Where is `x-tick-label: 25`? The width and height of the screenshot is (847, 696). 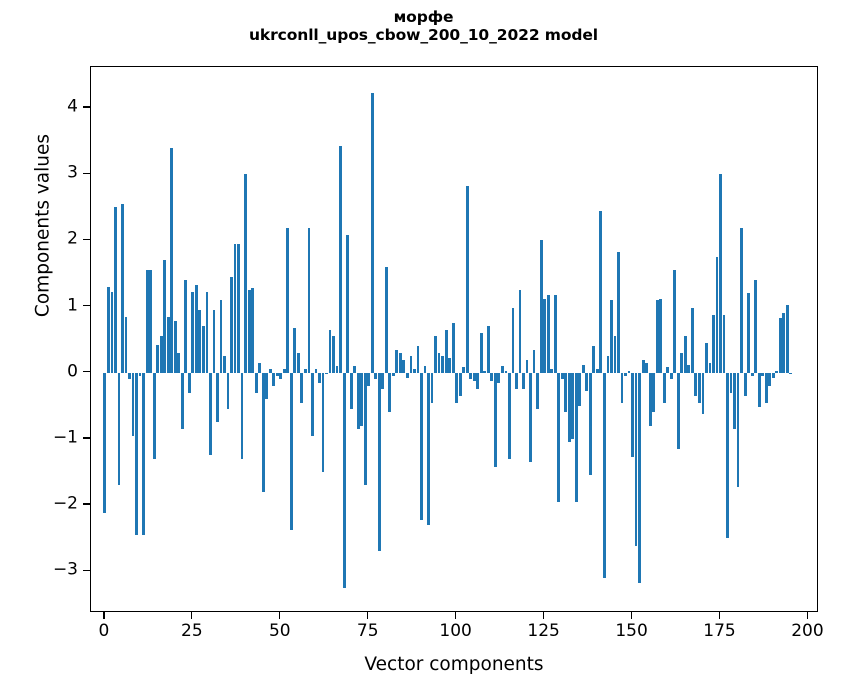 x-tick-label: 25 is located at coordinates (192, 631).